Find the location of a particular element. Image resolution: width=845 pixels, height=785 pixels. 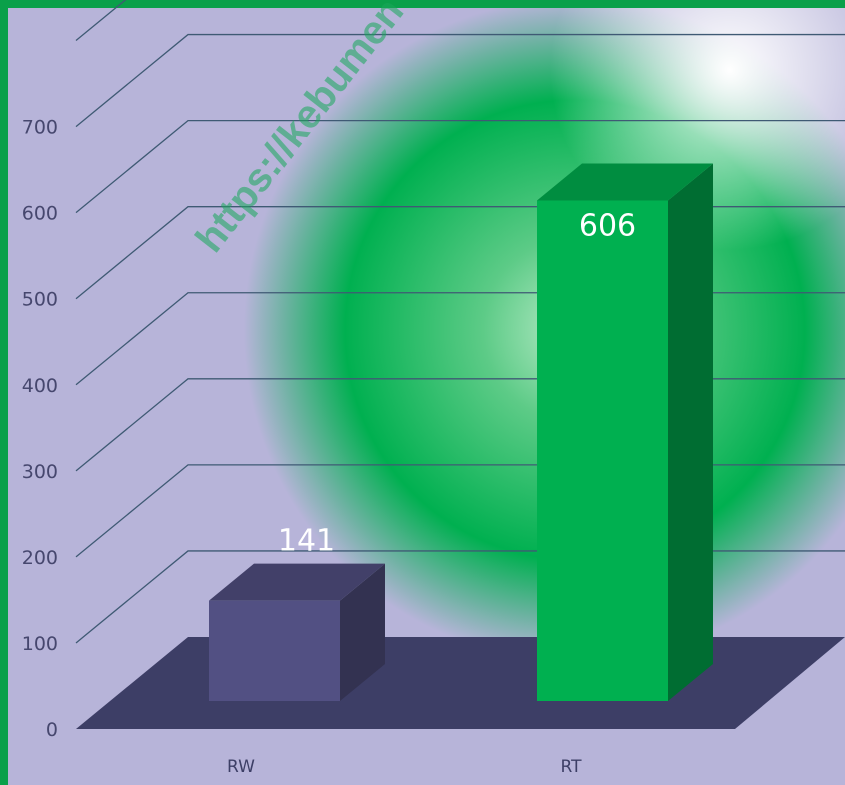

bar-rt is located at coordinates (625, 432).